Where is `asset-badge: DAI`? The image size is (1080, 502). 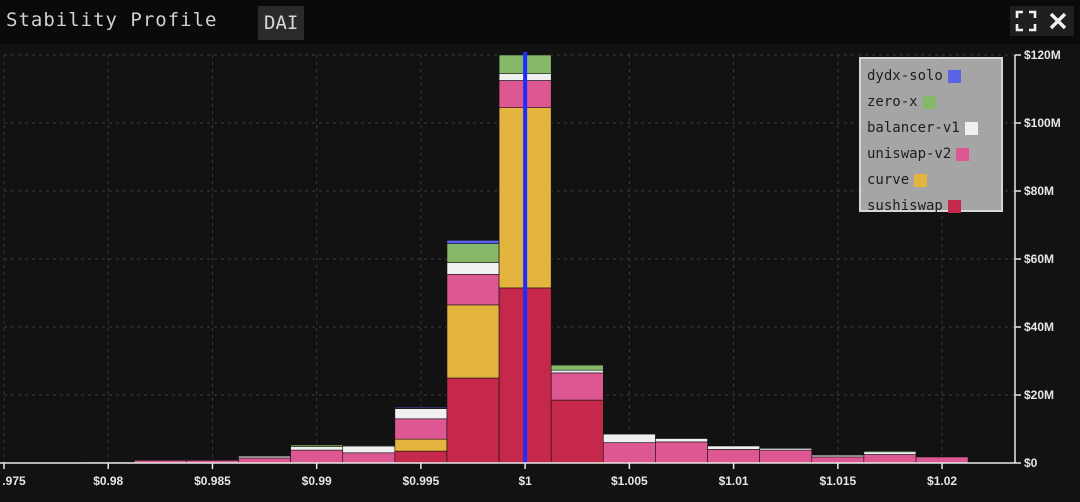 asset-badge: DAI is located at coordinates (281, 23).